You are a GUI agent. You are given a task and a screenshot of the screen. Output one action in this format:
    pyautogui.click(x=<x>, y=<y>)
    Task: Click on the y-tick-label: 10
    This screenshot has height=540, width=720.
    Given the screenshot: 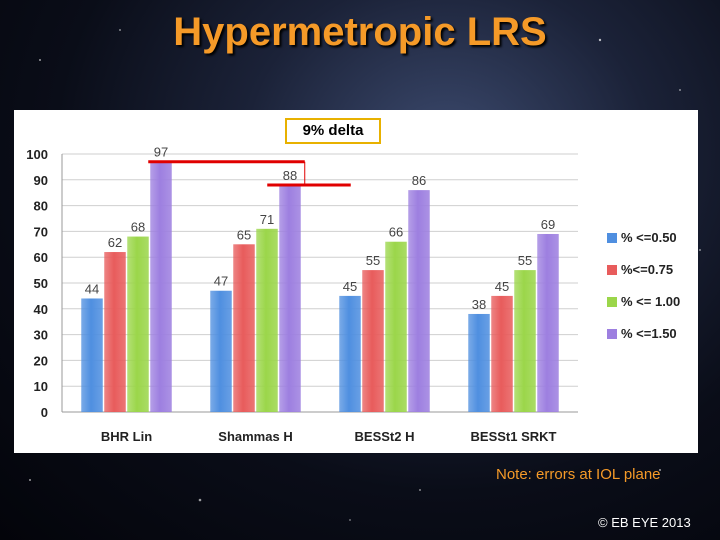 What is the action you would take?
    pyautogui.click(x=41, y=386)
    